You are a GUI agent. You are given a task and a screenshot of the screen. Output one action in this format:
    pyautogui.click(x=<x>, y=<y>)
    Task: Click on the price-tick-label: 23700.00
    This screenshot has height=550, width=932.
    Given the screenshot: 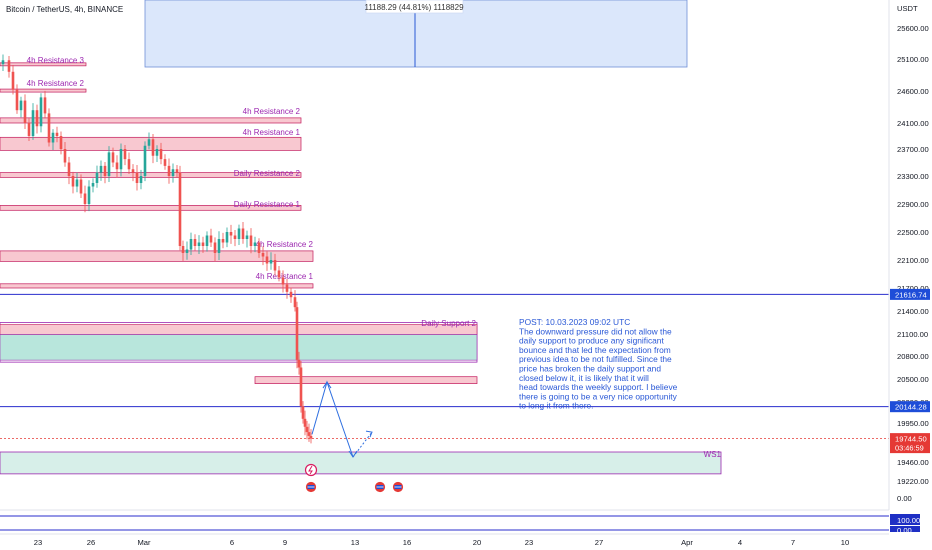 What is the action you would take?
    pyautogui.click(x=913, y=149)
    